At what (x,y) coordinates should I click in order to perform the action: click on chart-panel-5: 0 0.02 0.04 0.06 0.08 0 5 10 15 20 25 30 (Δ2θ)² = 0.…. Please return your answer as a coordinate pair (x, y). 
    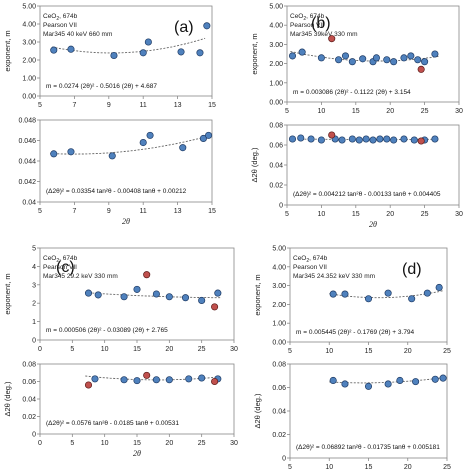
    Looking at the image, I should click on (120, 410).